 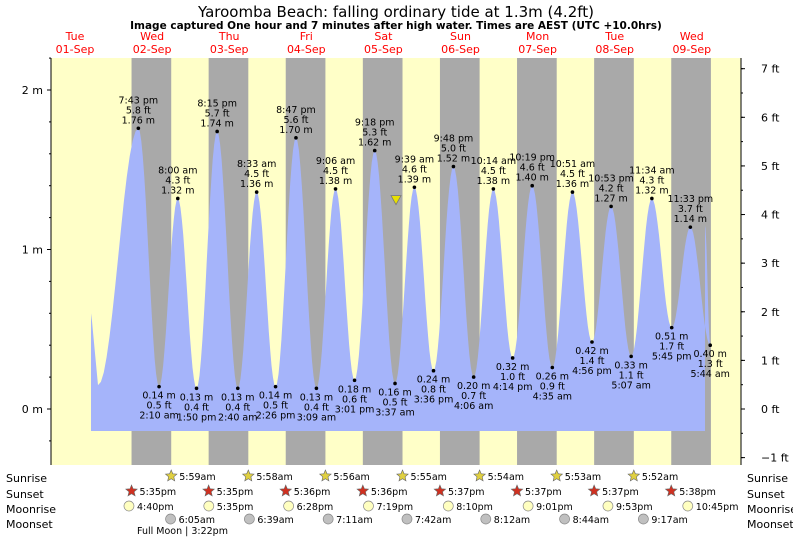 I want to click on sunrise-row-label-left: Sunrise, so click(x=26, y=478).